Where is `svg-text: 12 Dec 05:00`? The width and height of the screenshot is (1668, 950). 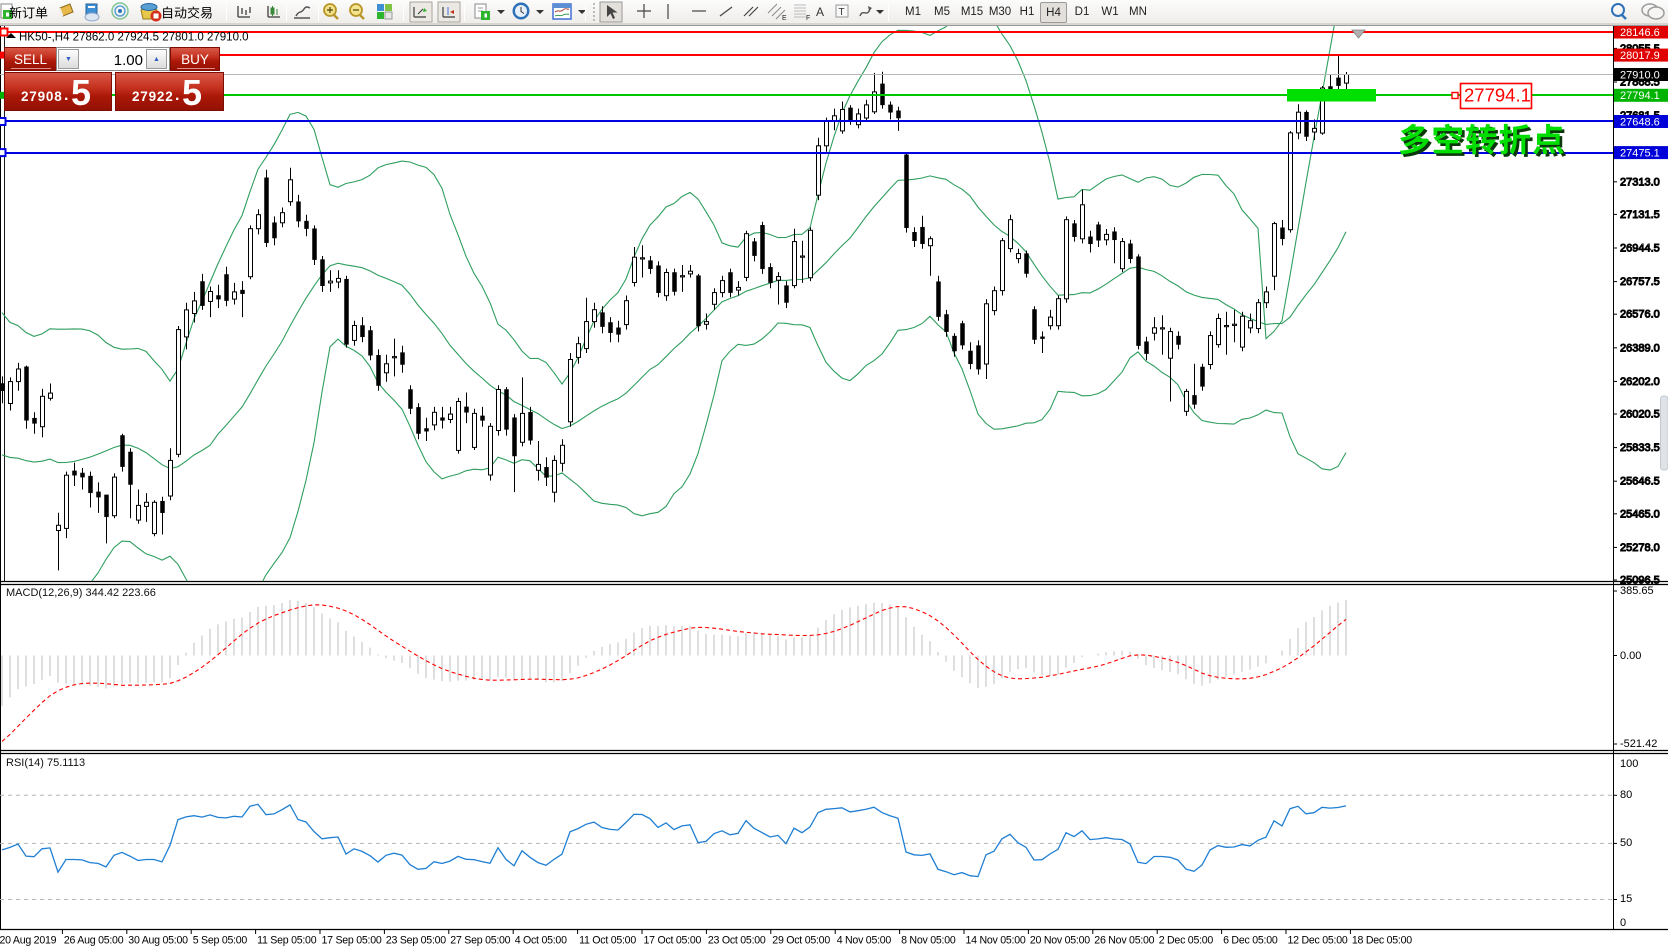 svg-text: 12 Dec 05:00 is located at coordinates (1318, 941).